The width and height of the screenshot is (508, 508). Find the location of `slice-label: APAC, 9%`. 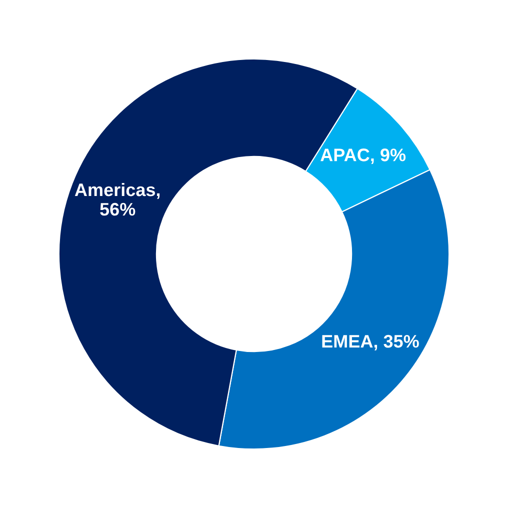

slice-label: APAC, 9% is located at coordinates (363, 156).